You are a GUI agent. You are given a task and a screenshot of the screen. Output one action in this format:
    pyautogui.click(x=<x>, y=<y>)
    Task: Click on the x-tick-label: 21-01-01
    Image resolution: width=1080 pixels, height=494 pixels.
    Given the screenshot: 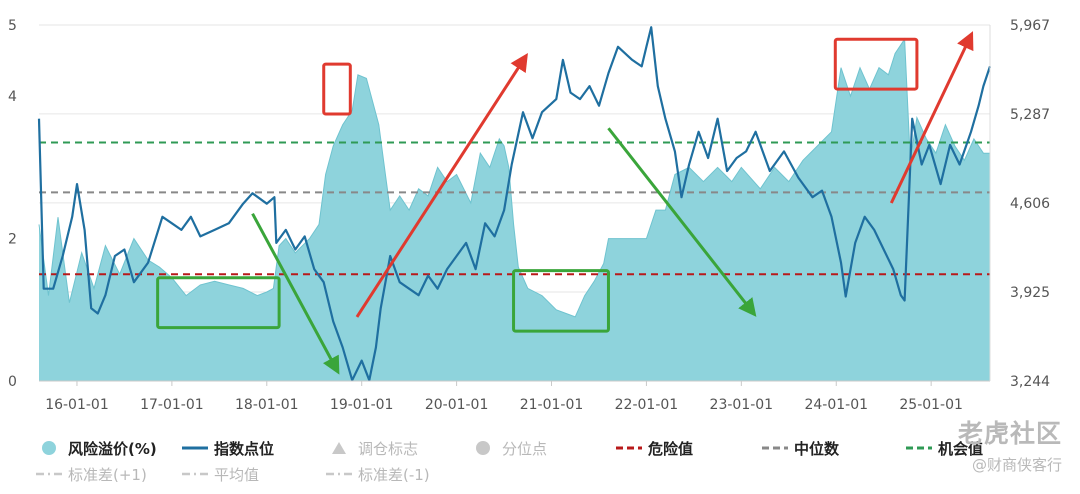 What is the action you would take?
    pyautogui.click(x=552, y=405)
    